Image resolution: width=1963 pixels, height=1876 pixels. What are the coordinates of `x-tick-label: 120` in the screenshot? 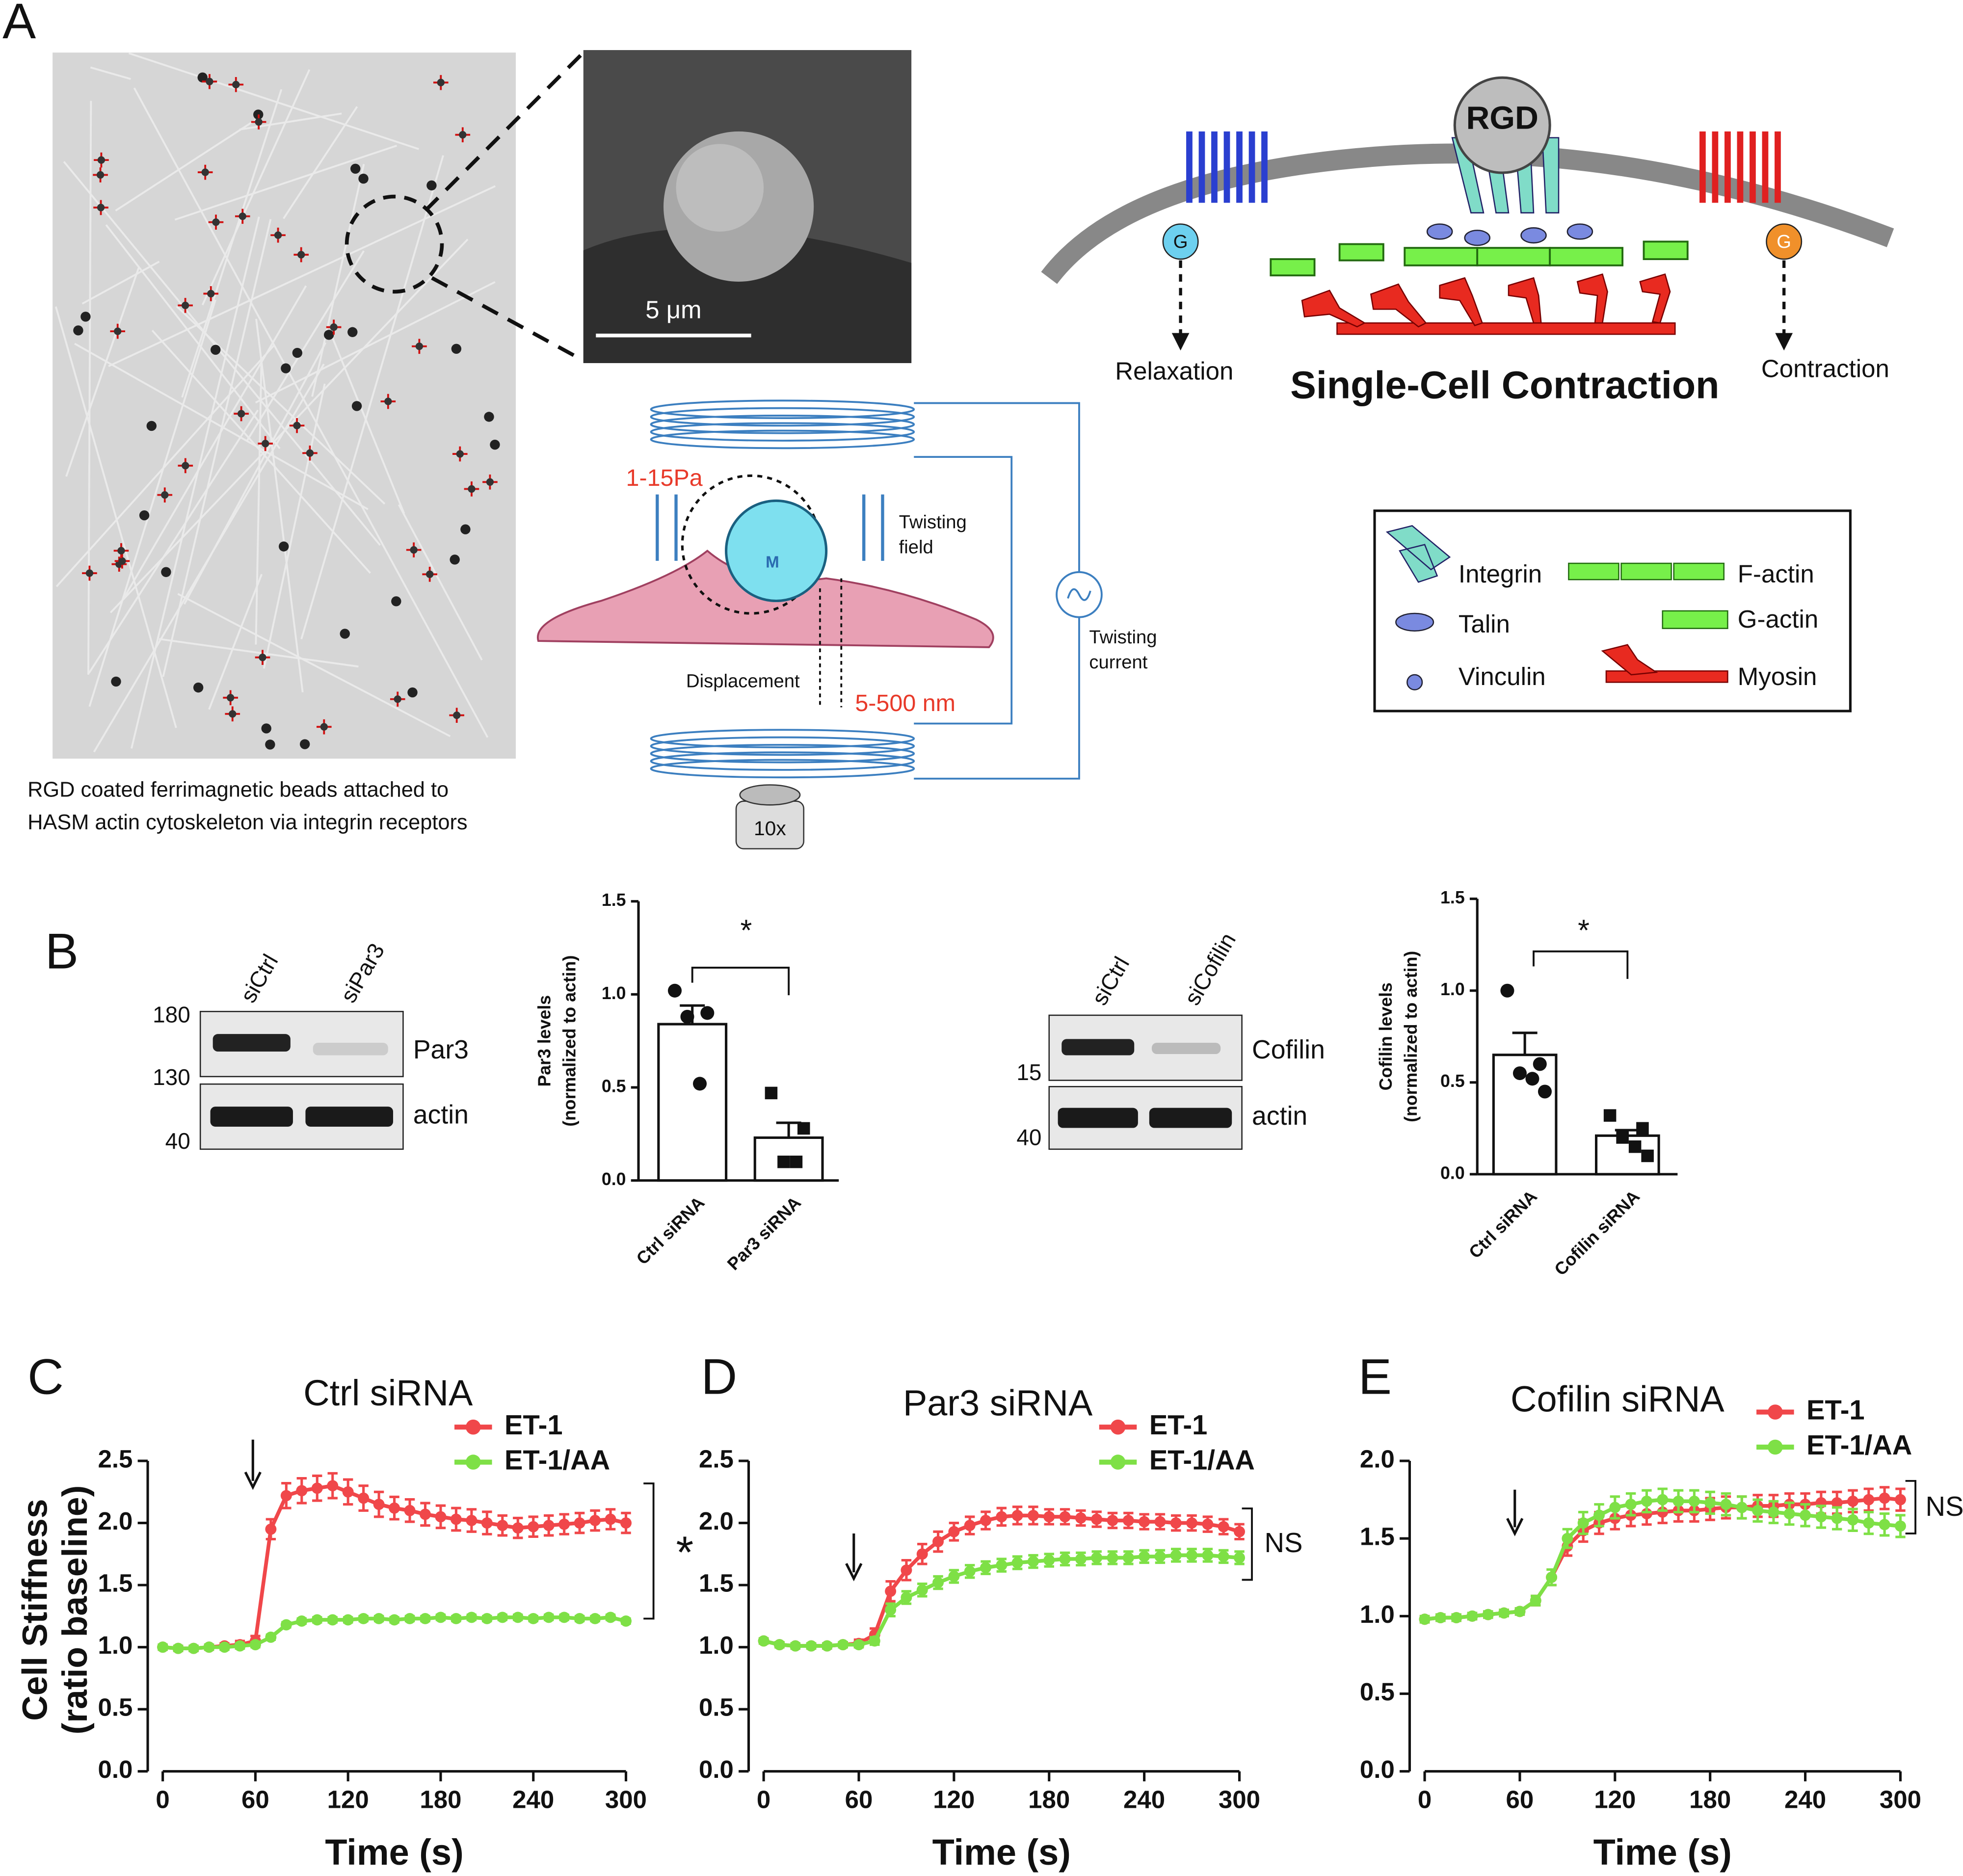 It's located at (954, 1799).